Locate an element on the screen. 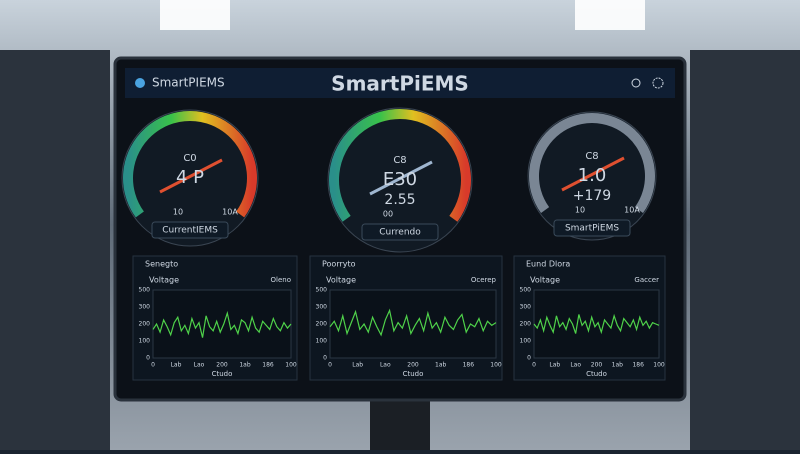  gauge-label: CurrentIEMS is located at coordinates (190, 231).